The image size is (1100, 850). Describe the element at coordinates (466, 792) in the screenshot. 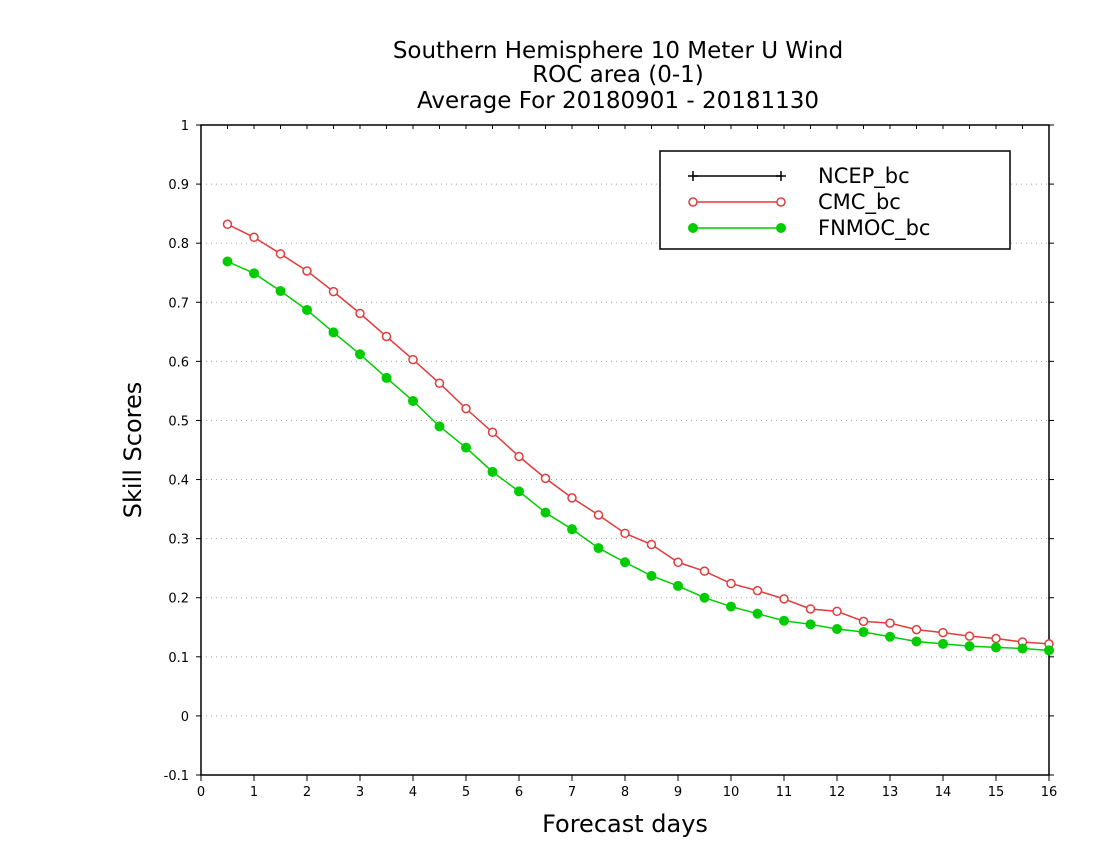

I see `x-tick-label: 5` at that location.